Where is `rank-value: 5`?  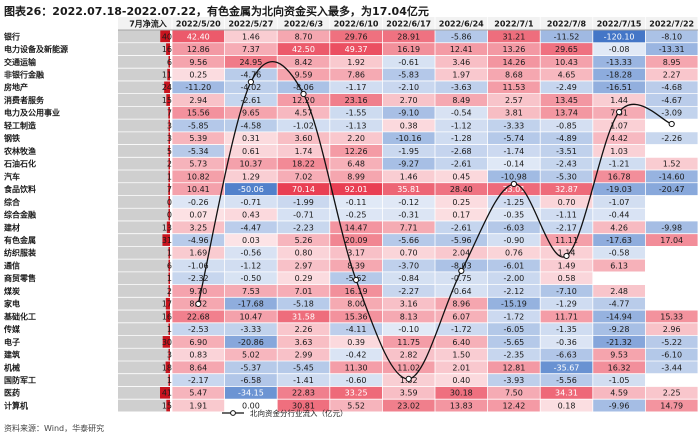
rank-value: 5 is located at coordinates (169, 151).